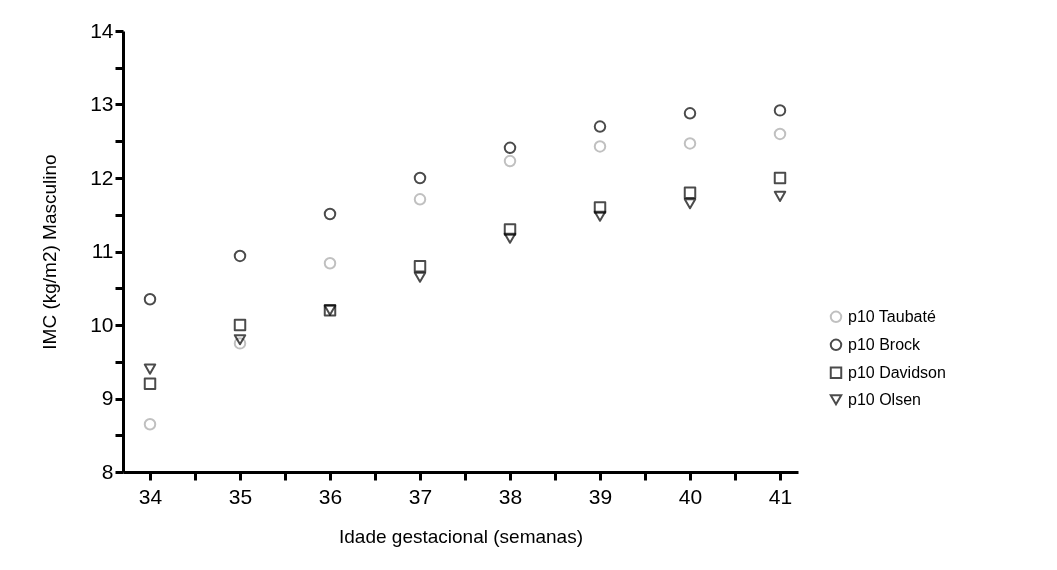 Image resolution: width=1057 pixels, height=570 pixels. Describe the element at coordinates (107, 397) in the screenshot. I see `y-tick-label: 9` at that location.